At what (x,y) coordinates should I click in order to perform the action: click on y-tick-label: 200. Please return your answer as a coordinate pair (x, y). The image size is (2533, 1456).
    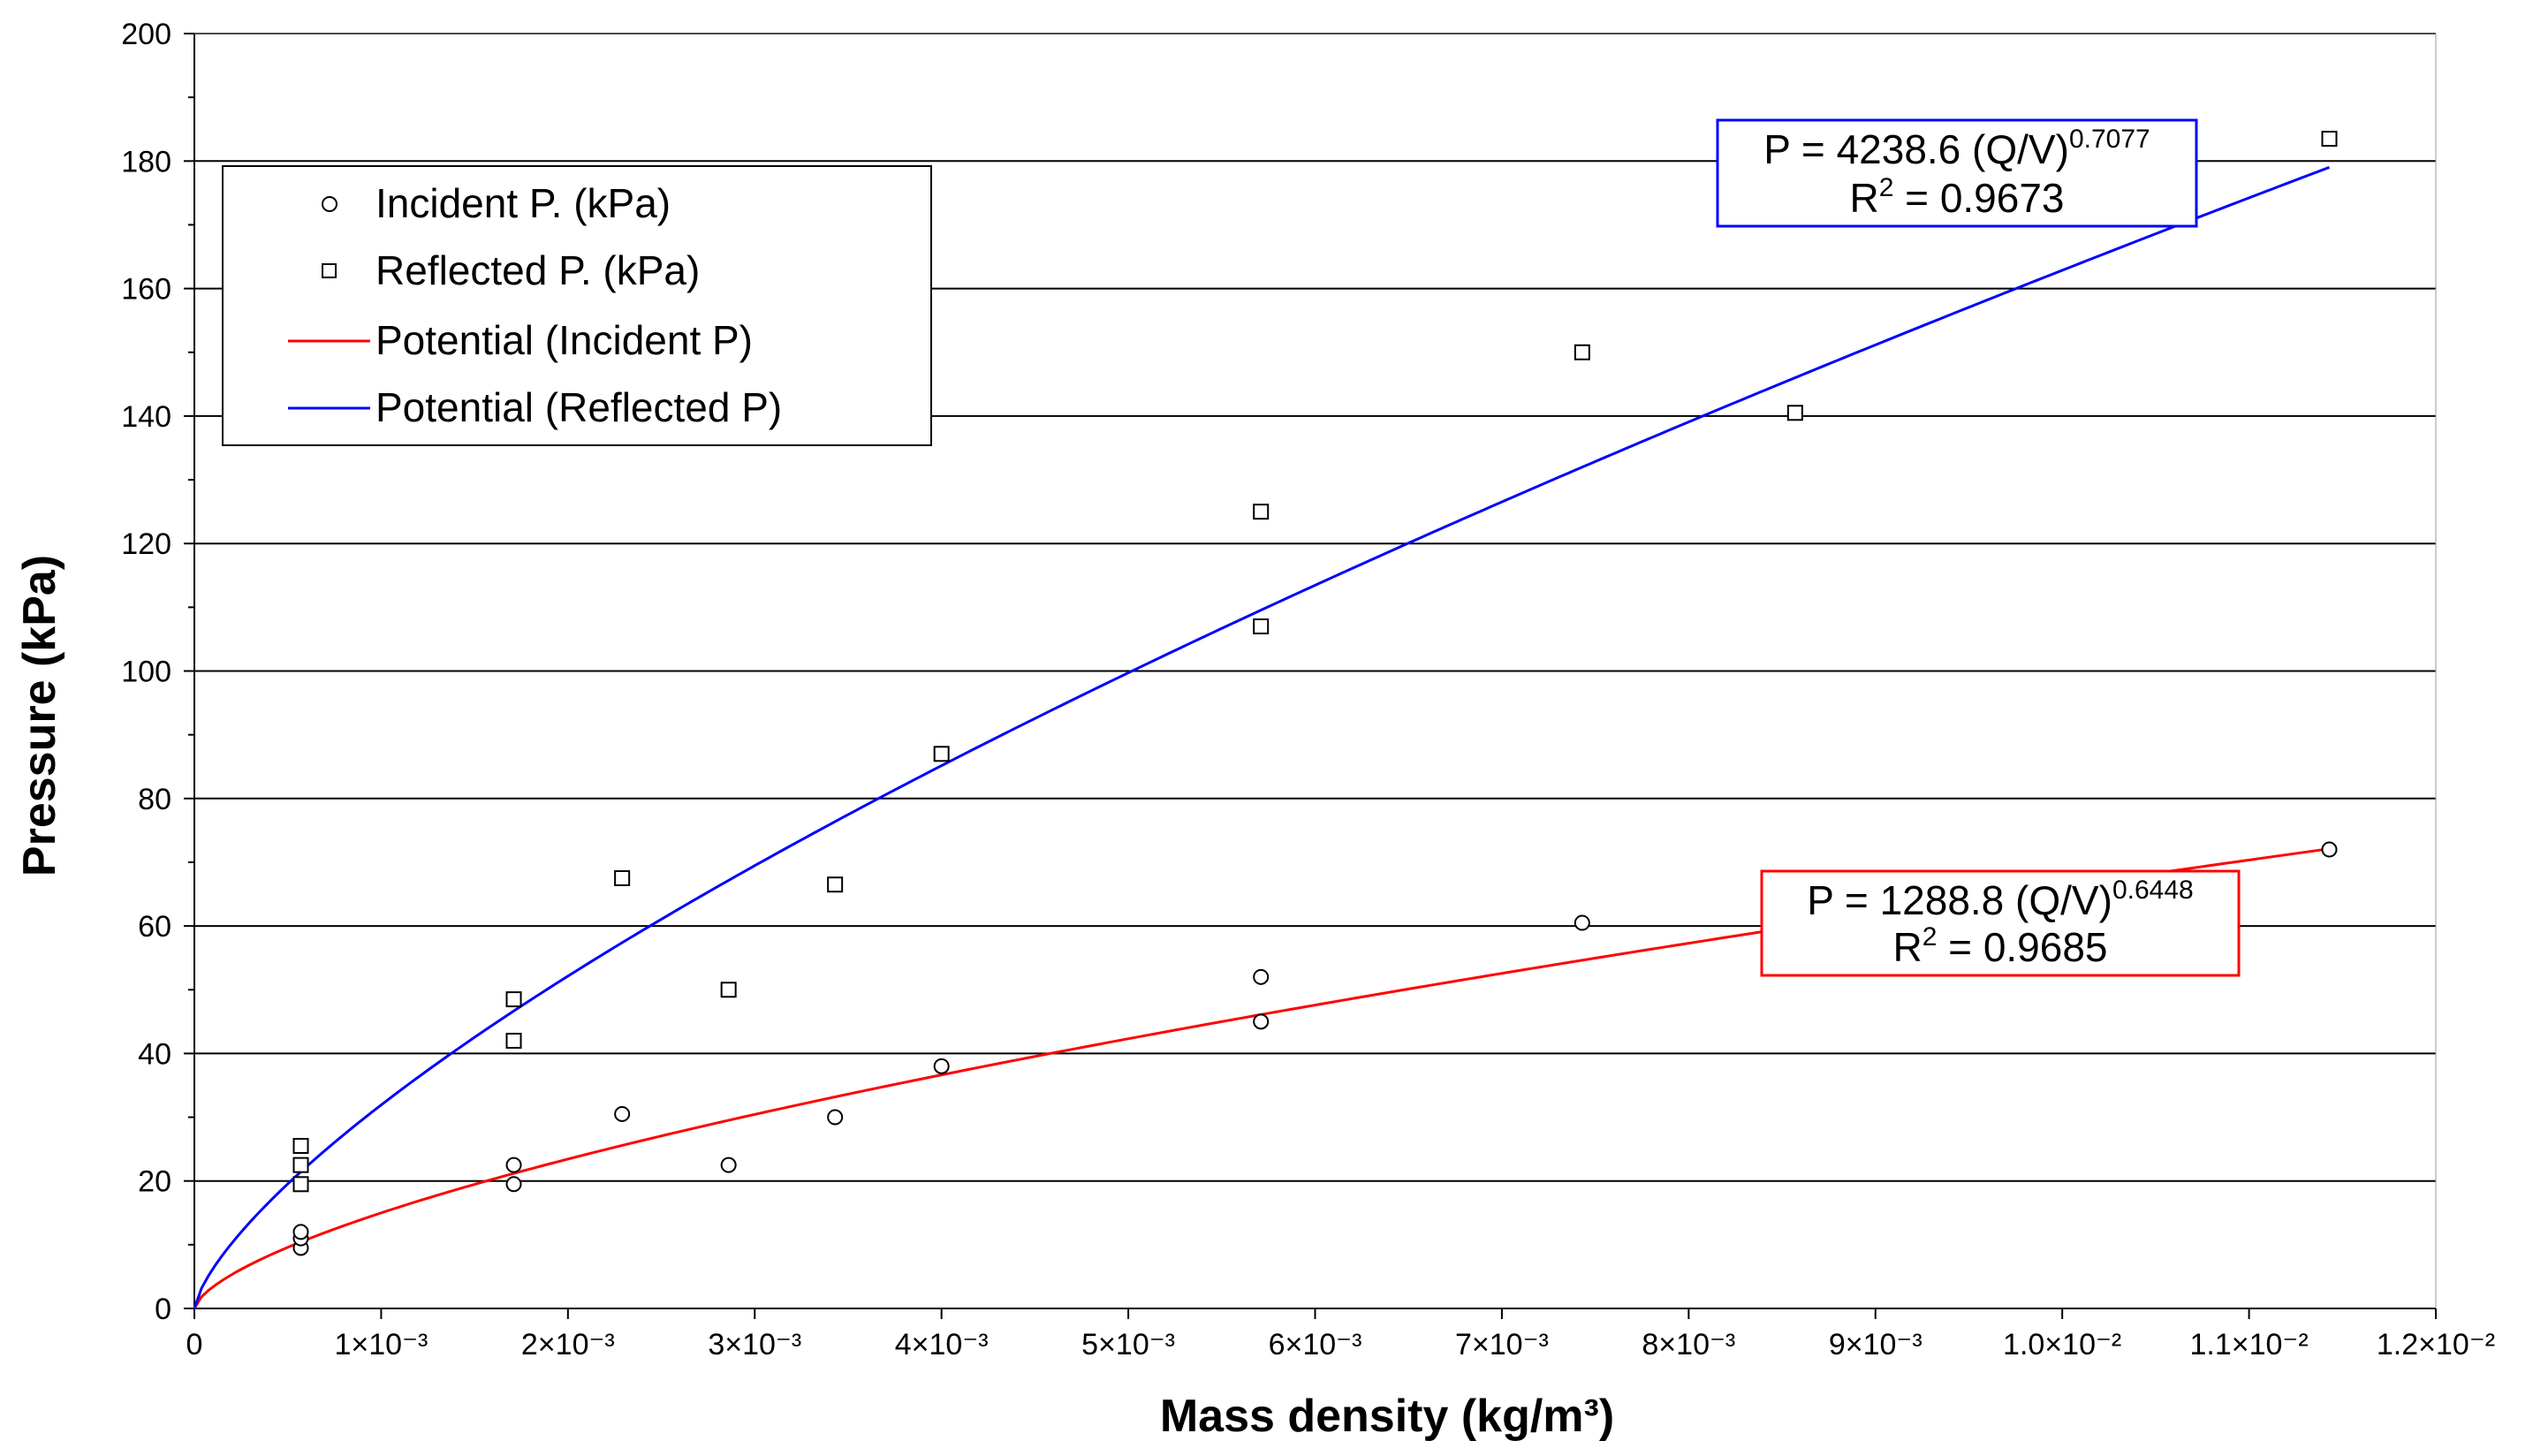
    Looking at the image, I should click on (146, 34).